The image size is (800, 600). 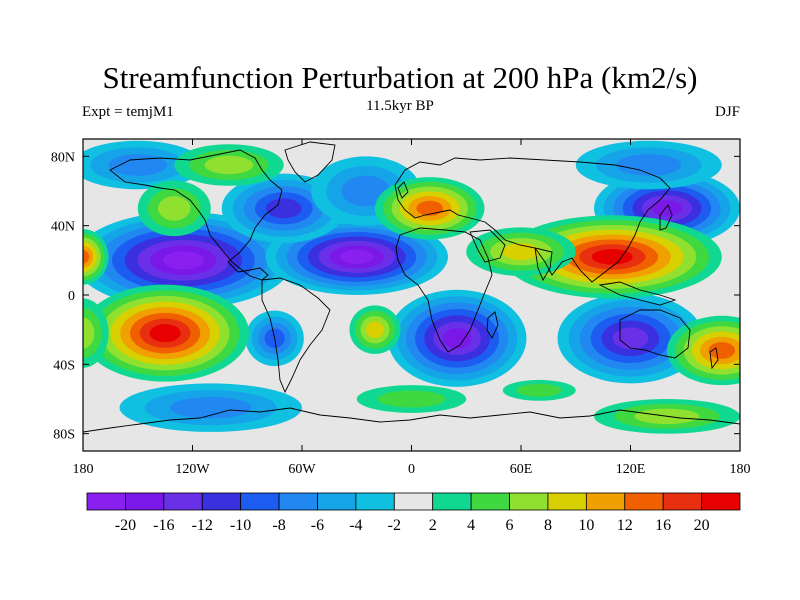 What do you see at coordinates (240, 525) in the screenshot?
I see `colorbar-label: -10` at bounding box center [240, 525].